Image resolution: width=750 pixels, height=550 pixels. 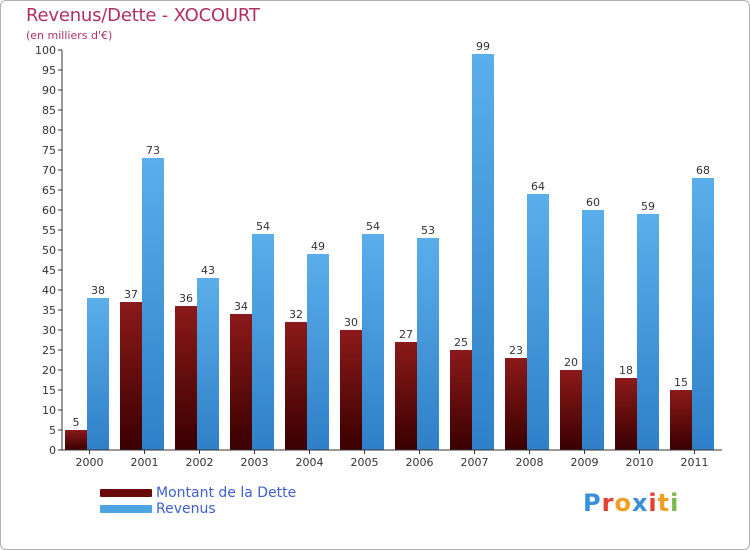 I want to click on data-label-bar-revenus-2004: 49, so click(x=318, y=246).